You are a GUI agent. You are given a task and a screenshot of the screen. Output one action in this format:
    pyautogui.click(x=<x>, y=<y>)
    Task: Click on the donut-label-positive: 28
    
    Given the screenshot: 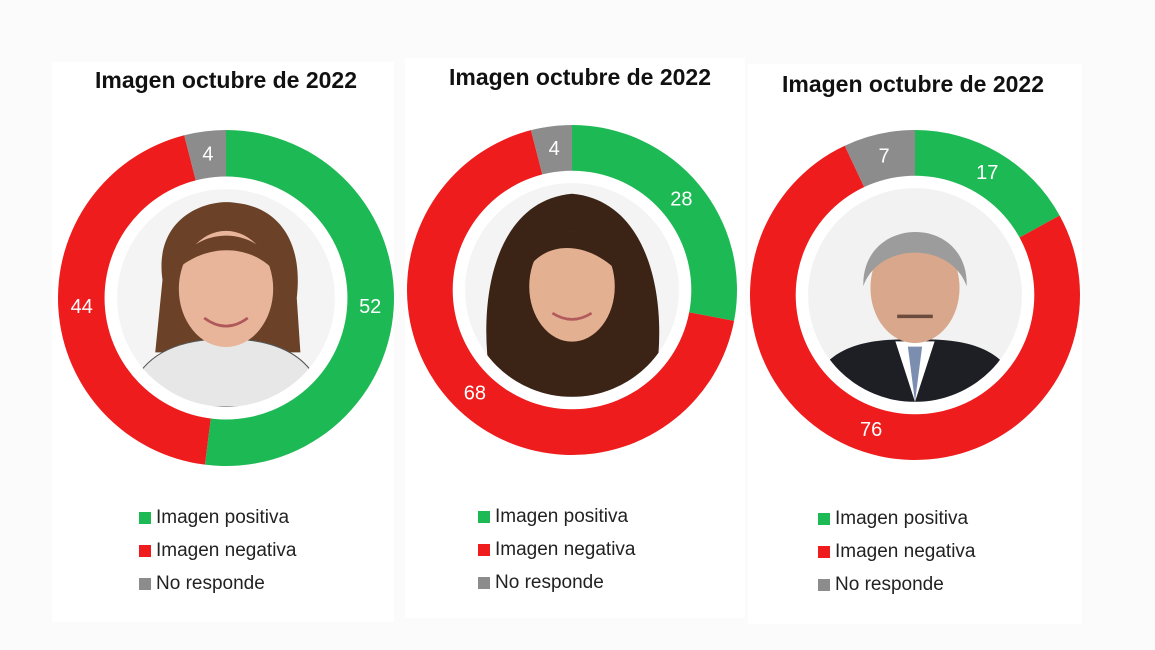 What is the action you would take?
    pyautogui.click(x=681, y=200)
    